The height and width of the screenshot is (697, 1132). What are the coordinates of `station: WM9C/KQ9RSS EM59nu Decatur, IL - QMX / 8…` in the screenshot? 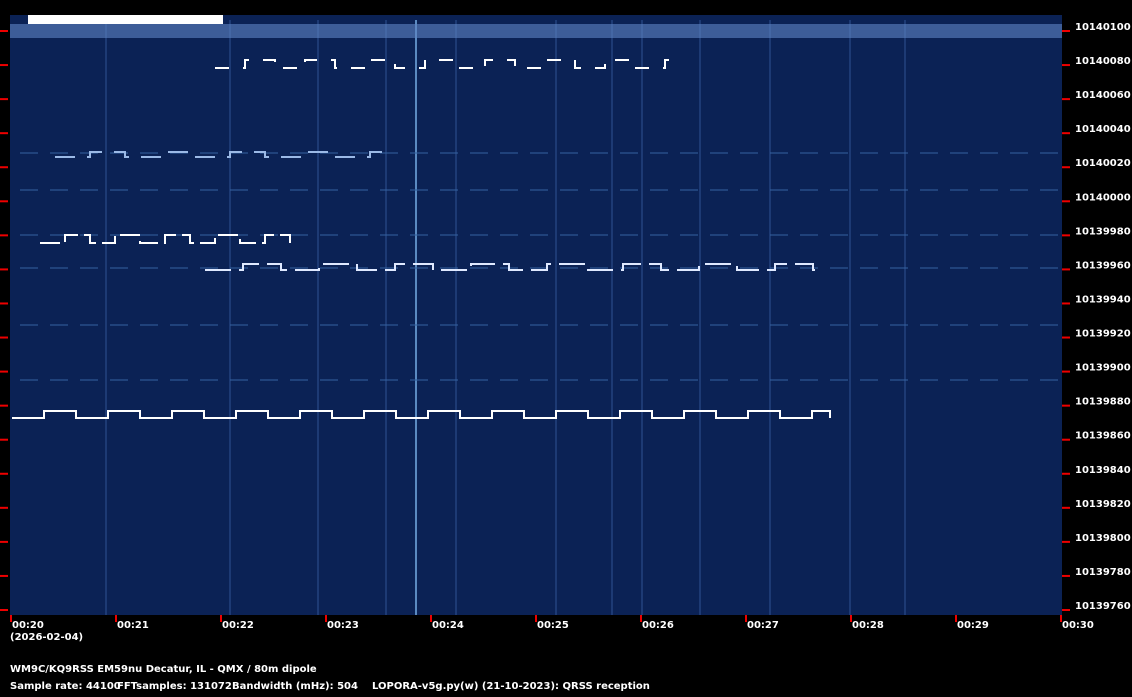 It's located at (163, 669).